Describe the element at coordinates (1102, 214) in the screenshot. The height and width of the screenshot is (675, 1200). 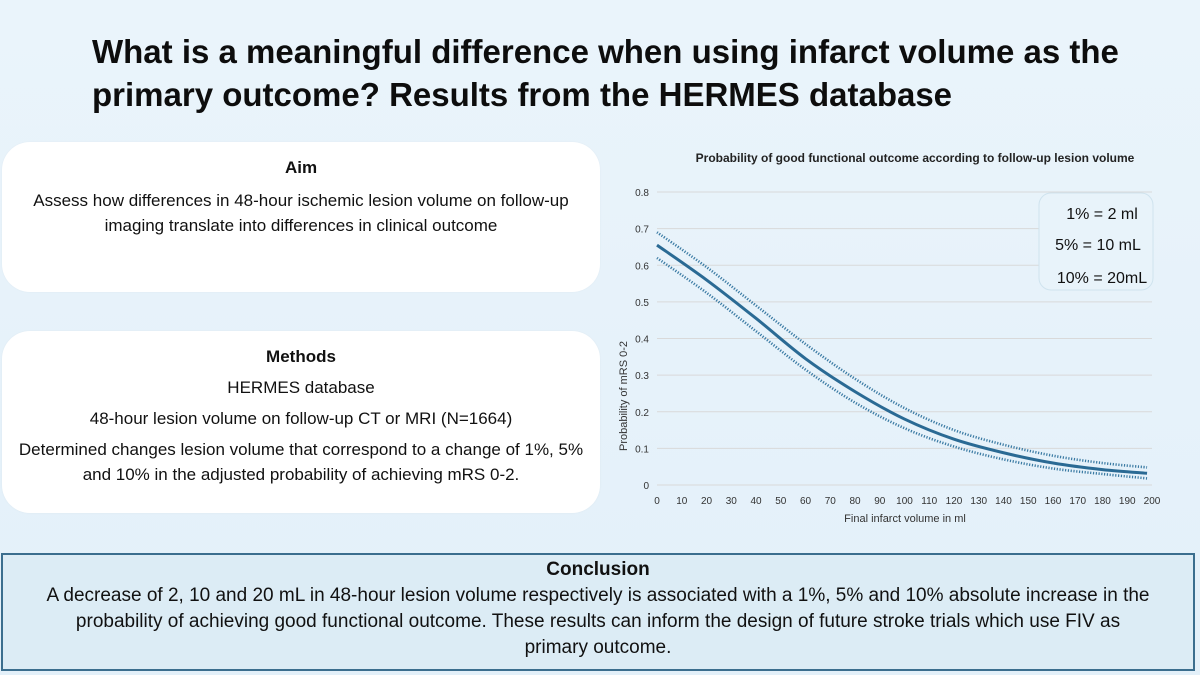
I see `annotation-1pct: 1% = 2 ml` at that location.